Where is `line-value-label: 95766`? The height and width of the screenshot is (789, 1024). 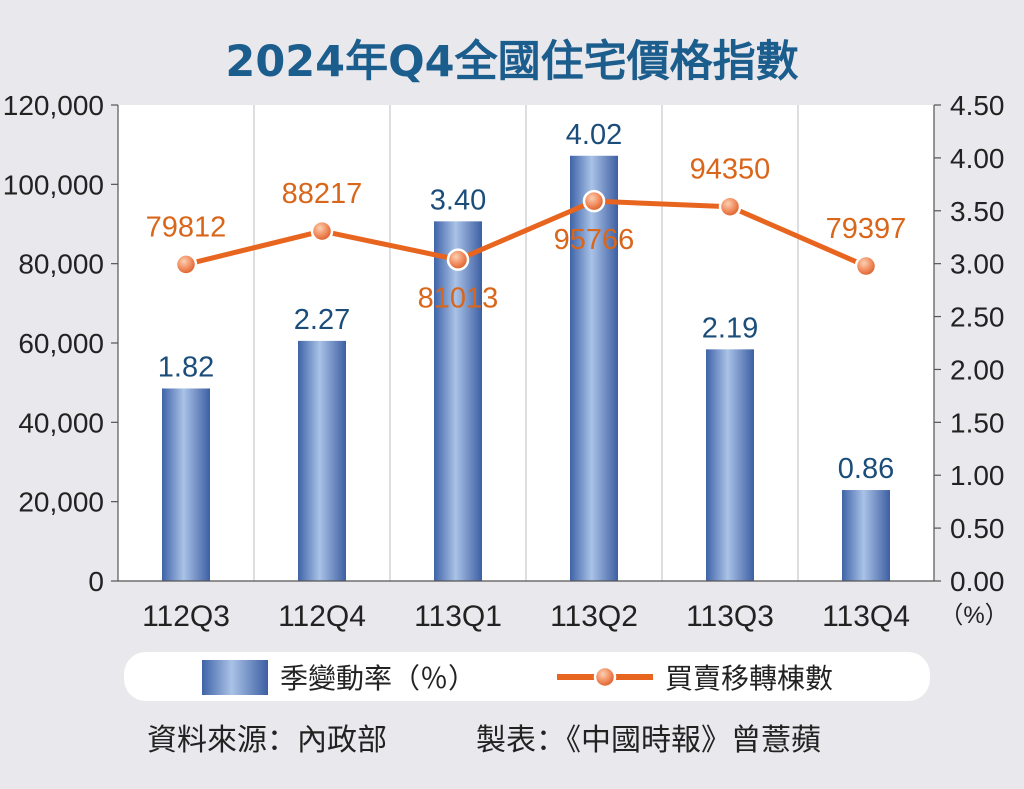 line-value-label: 95766 is located at coordinates (594, 240).